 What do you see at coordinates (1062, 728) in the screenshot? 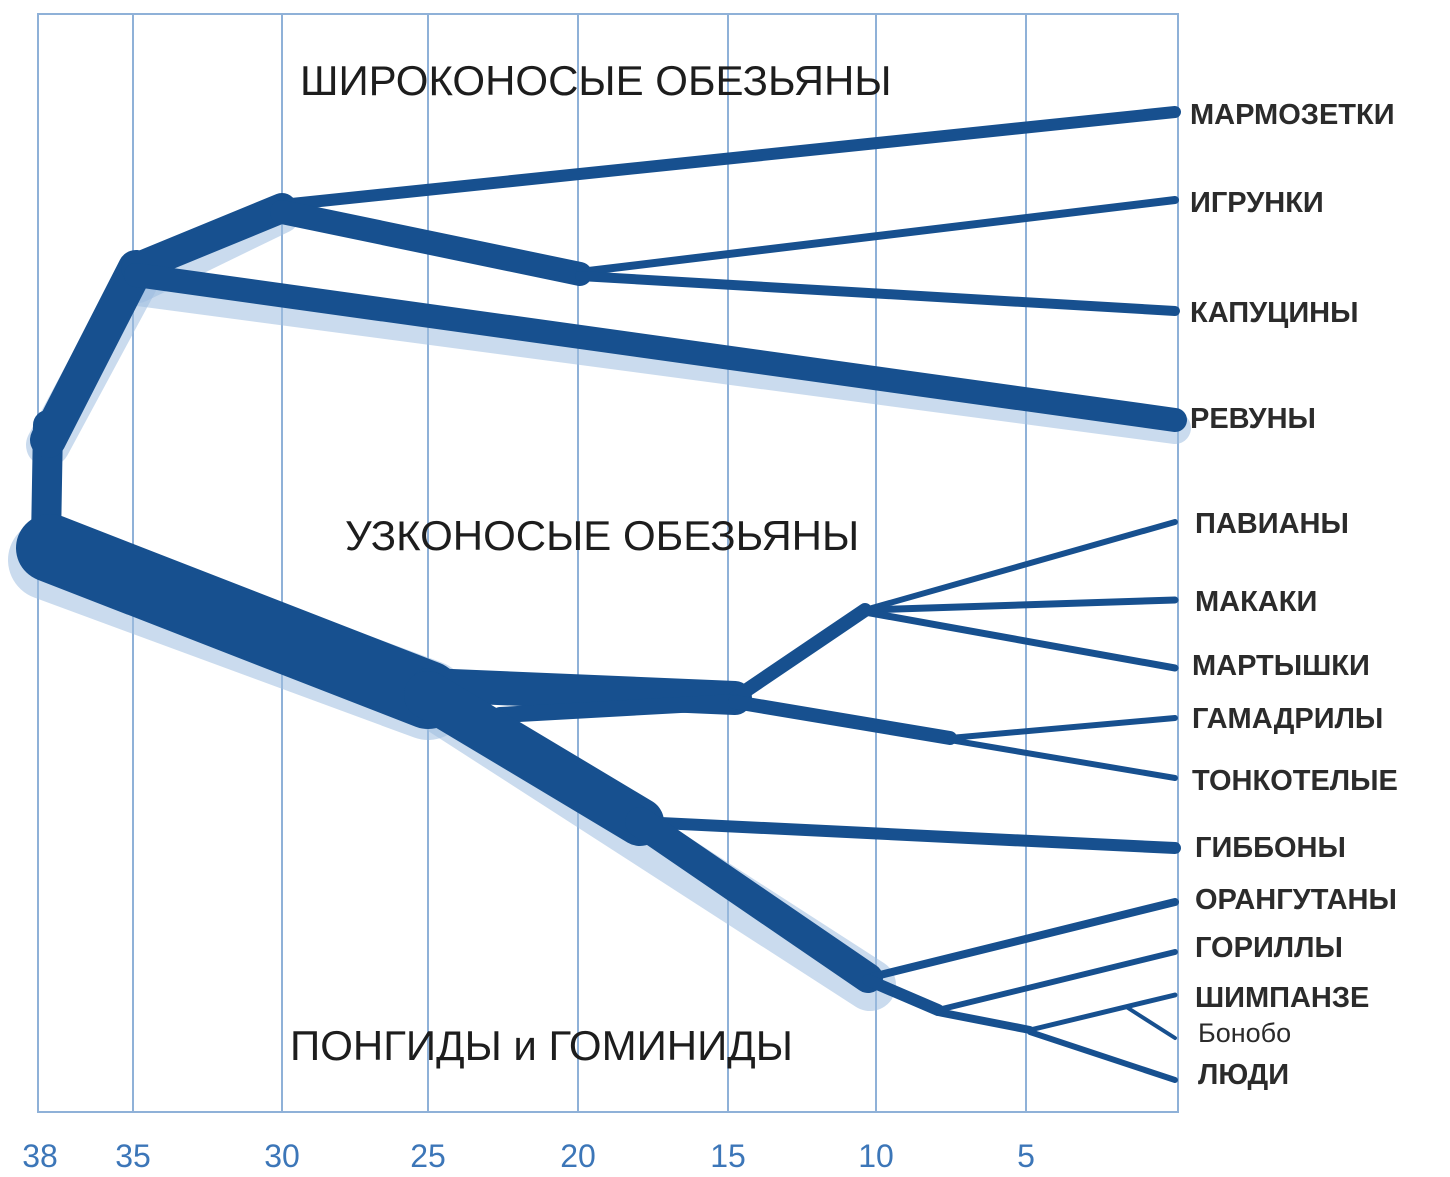
I see `branch-hamadryas` at bounding box center [1062, 728].